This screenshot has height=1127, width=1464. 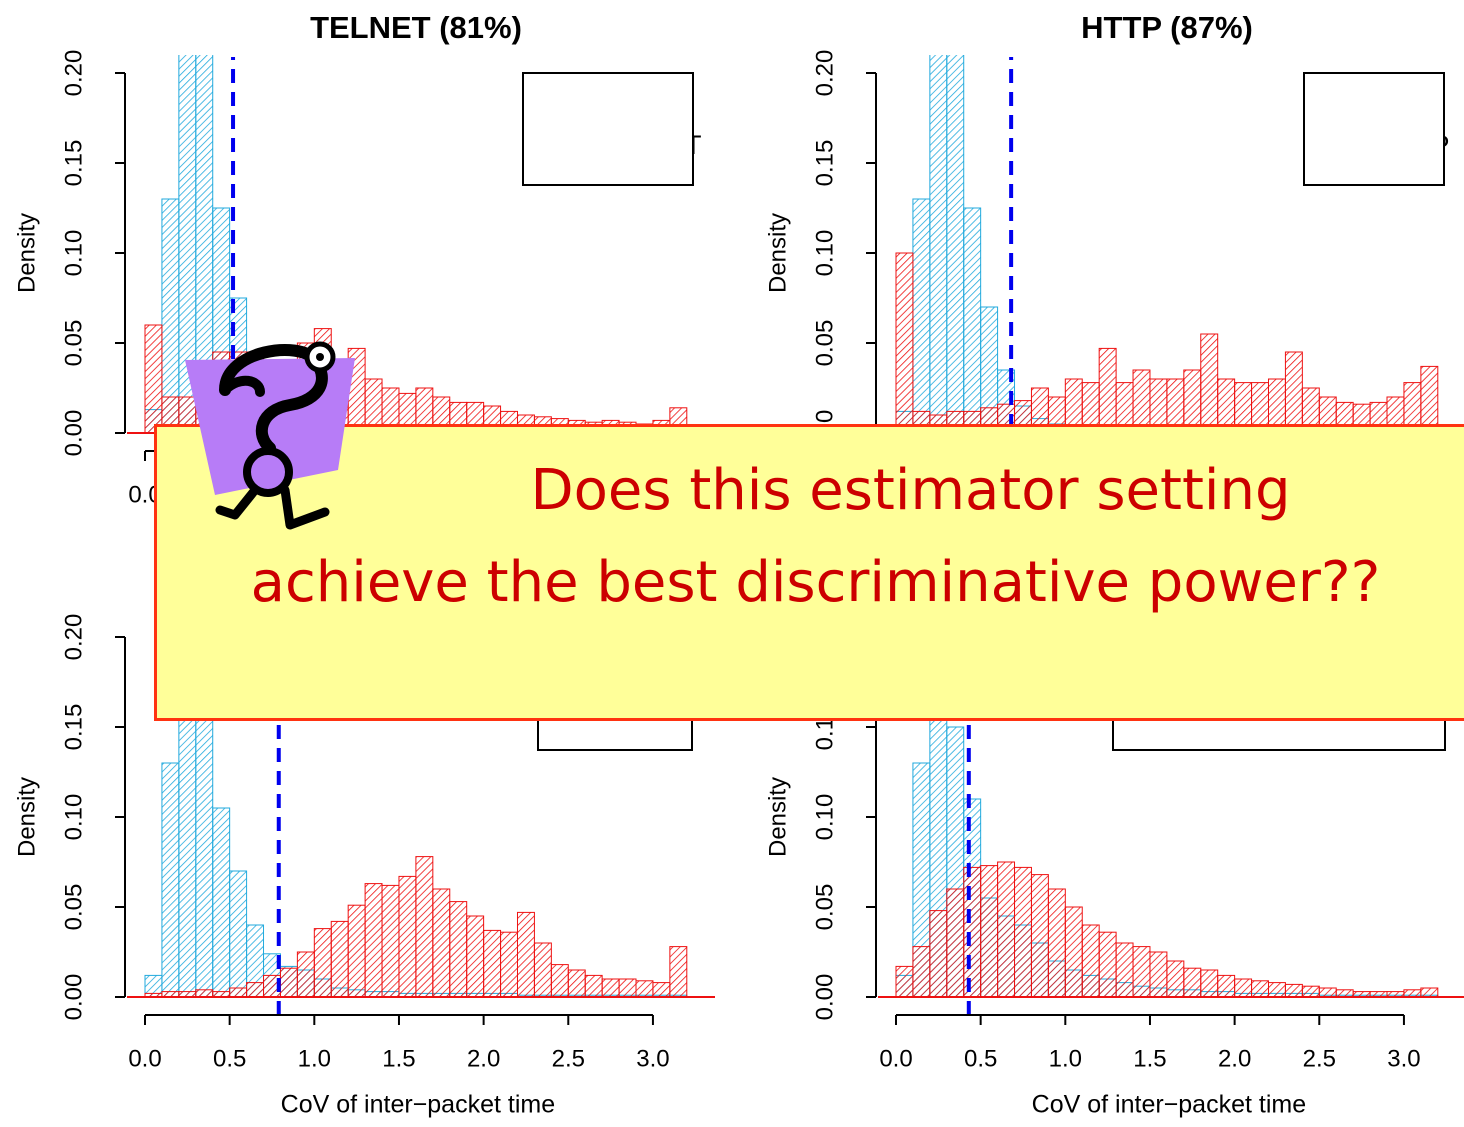 What do you see at coordinates (416, 27) in the screenshot?
I see `chart-title: TELNET (81%)` at bounding box center [416, 27].